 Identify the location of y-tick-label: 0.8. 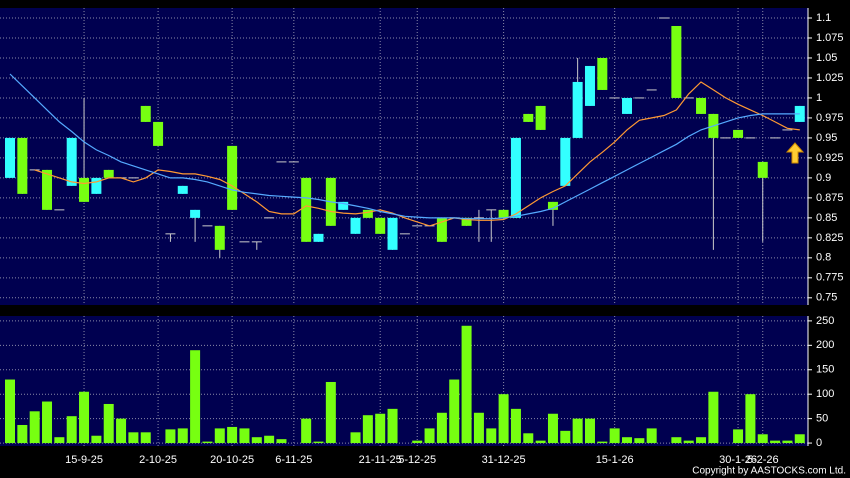
(823, 258).